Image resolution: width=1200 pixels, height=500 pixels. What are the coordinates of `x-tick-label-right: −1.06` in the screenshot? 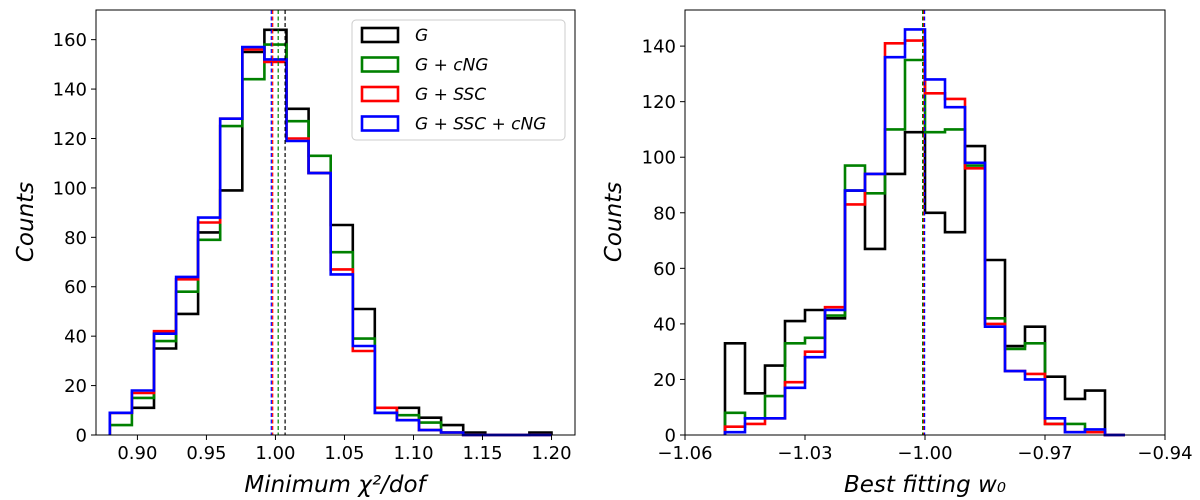 It's located at (684, 453).